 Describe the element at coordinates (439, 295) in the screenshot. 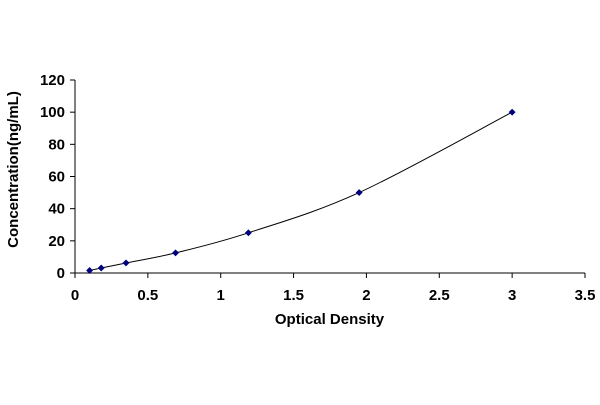

I see `x-tick-label: 2.5` at that location.